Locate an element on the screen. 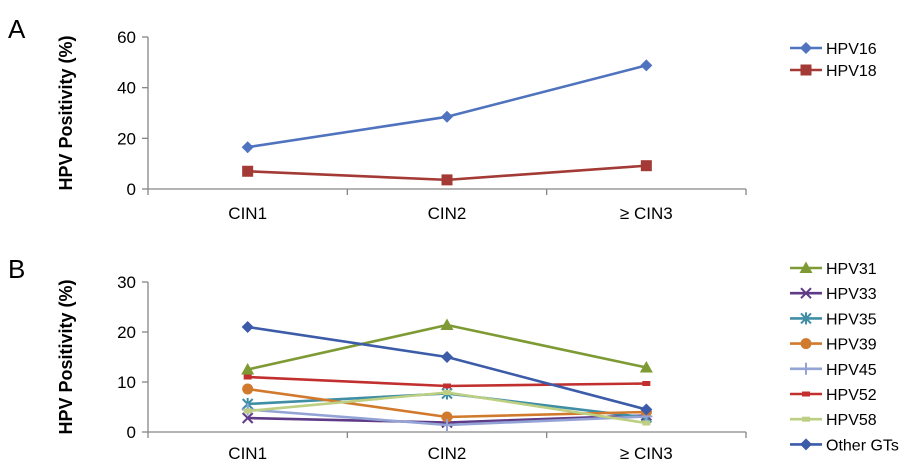 This screenshot has width=906, height=471. panel-b-legend-item: HPV35 is located at coordinates (833, 319).